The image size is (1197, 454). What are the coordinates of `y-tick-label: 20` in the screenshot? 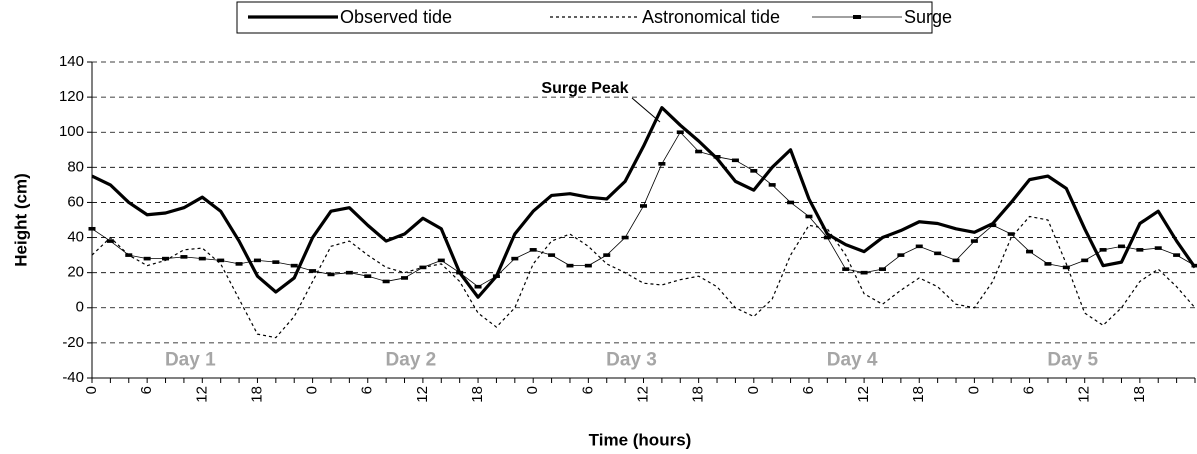 It's located at (75, 272).